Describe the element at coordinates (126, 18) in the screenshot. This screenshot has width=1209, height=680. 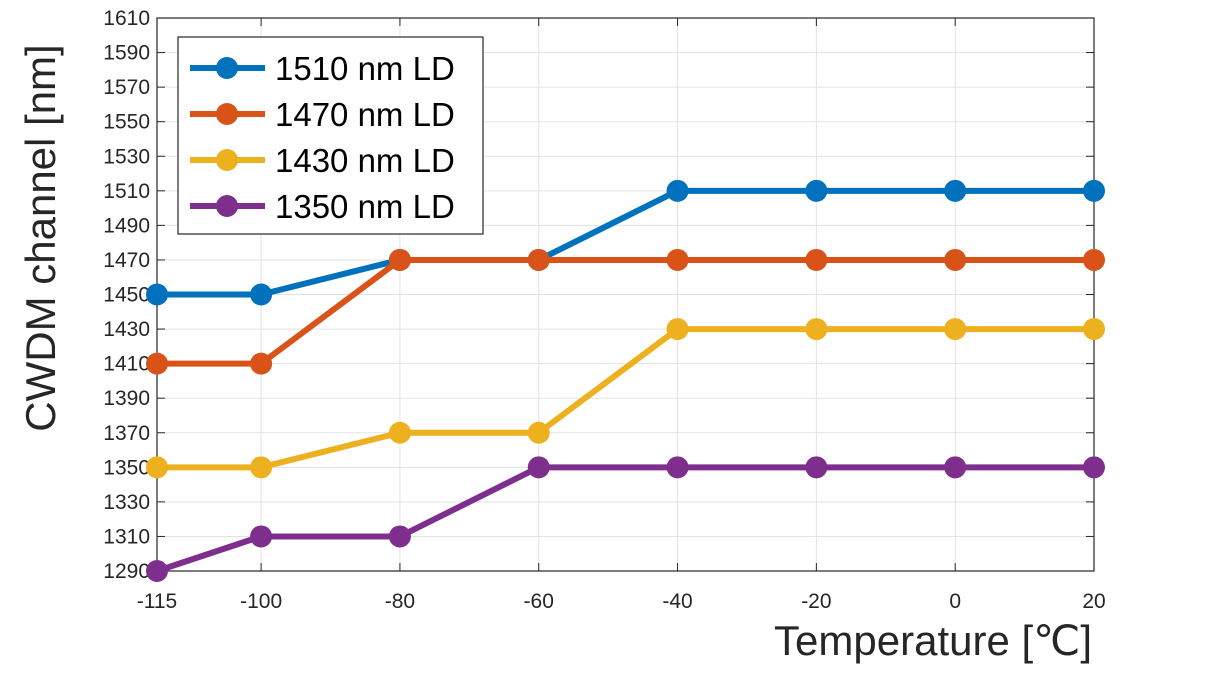
I see `y-tick-label: 1610` at that location.